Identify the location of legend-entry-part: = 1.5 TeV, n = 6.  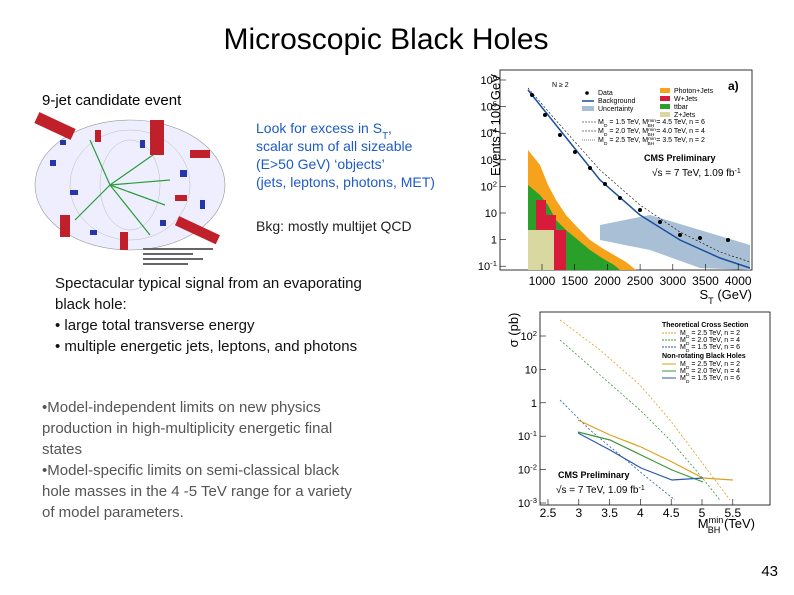
(714, 347).